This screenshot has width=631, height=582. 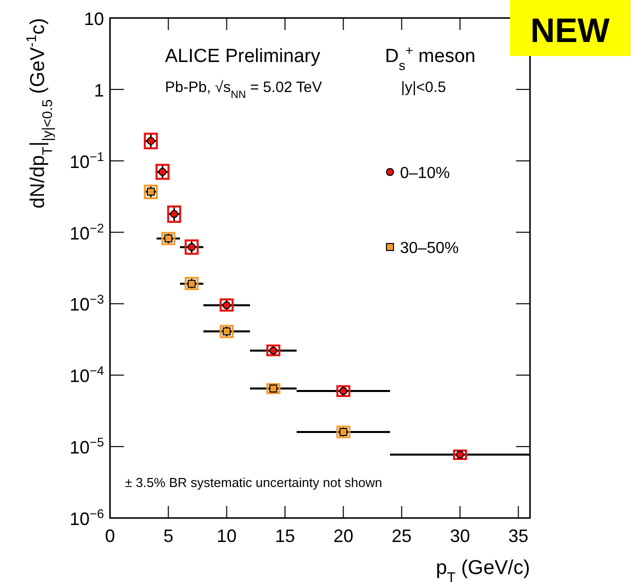 What do you see at coordinates (483, 569) in the screenshot?
I see `x-axis-title: p$_{T}$ (GeV/c)` at bounding box center [483, 569].